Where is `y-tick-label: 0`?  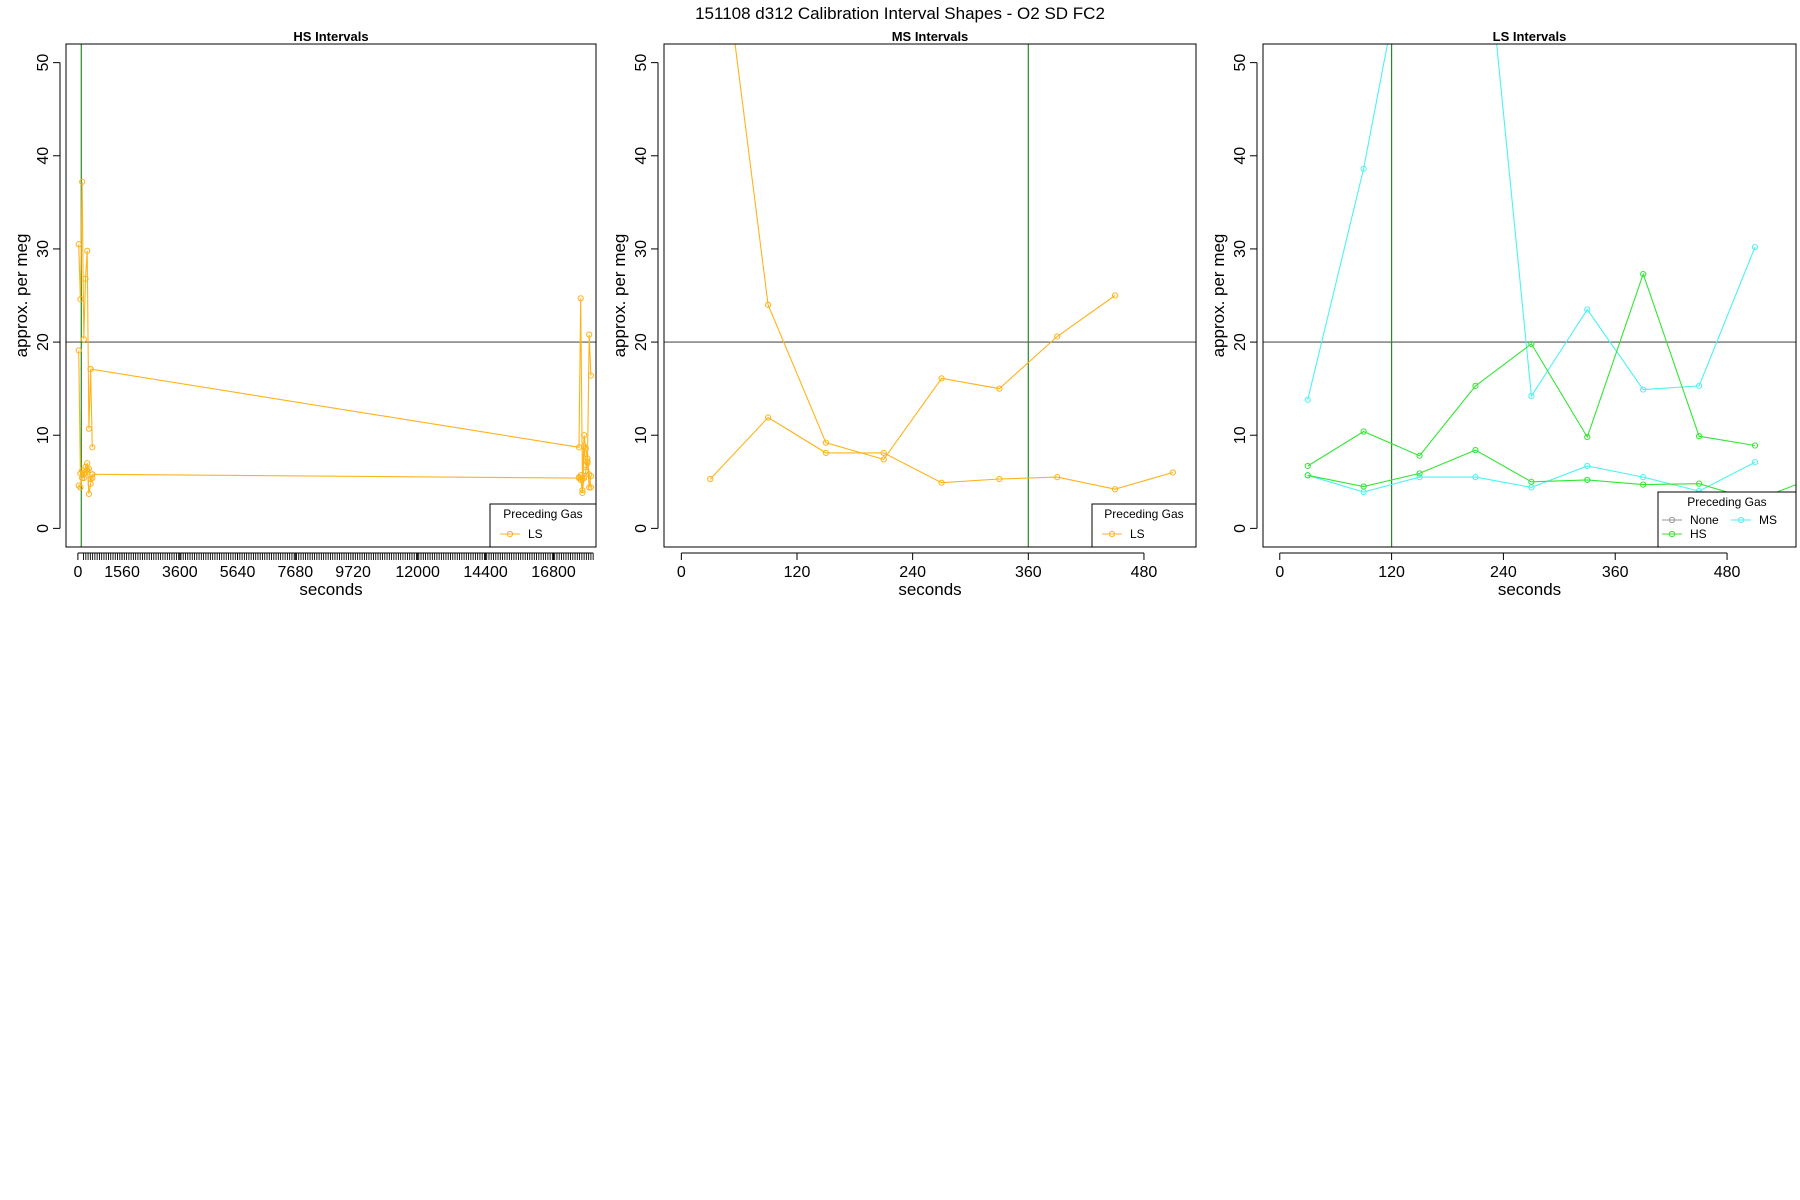 y-tick-label: 0 is located at coordinates (1240, 528).